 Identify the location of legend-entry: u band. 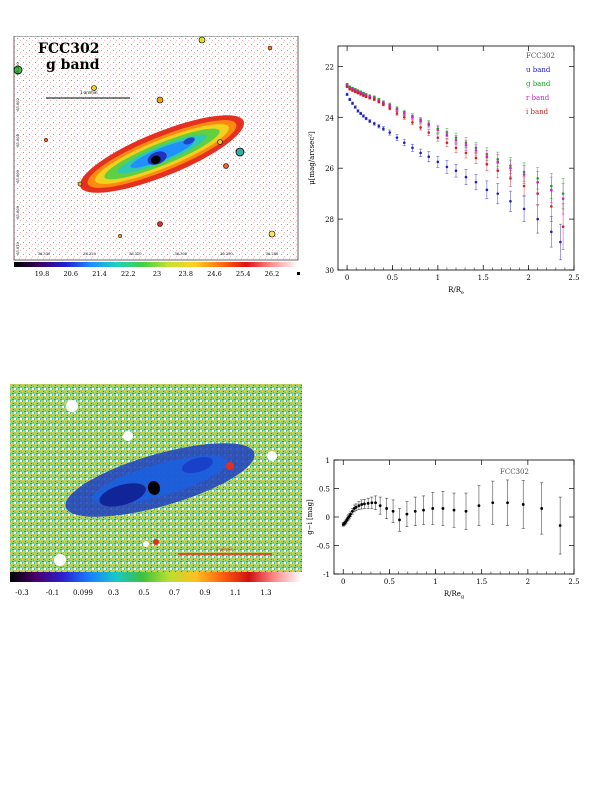
(538, 70).